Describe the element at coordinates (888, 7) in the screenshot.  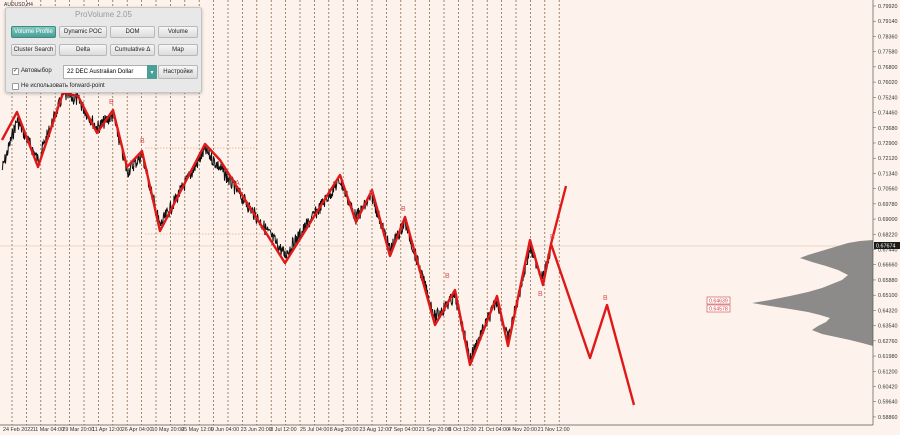
I see `price-tick-label: 0.79920` at that location.